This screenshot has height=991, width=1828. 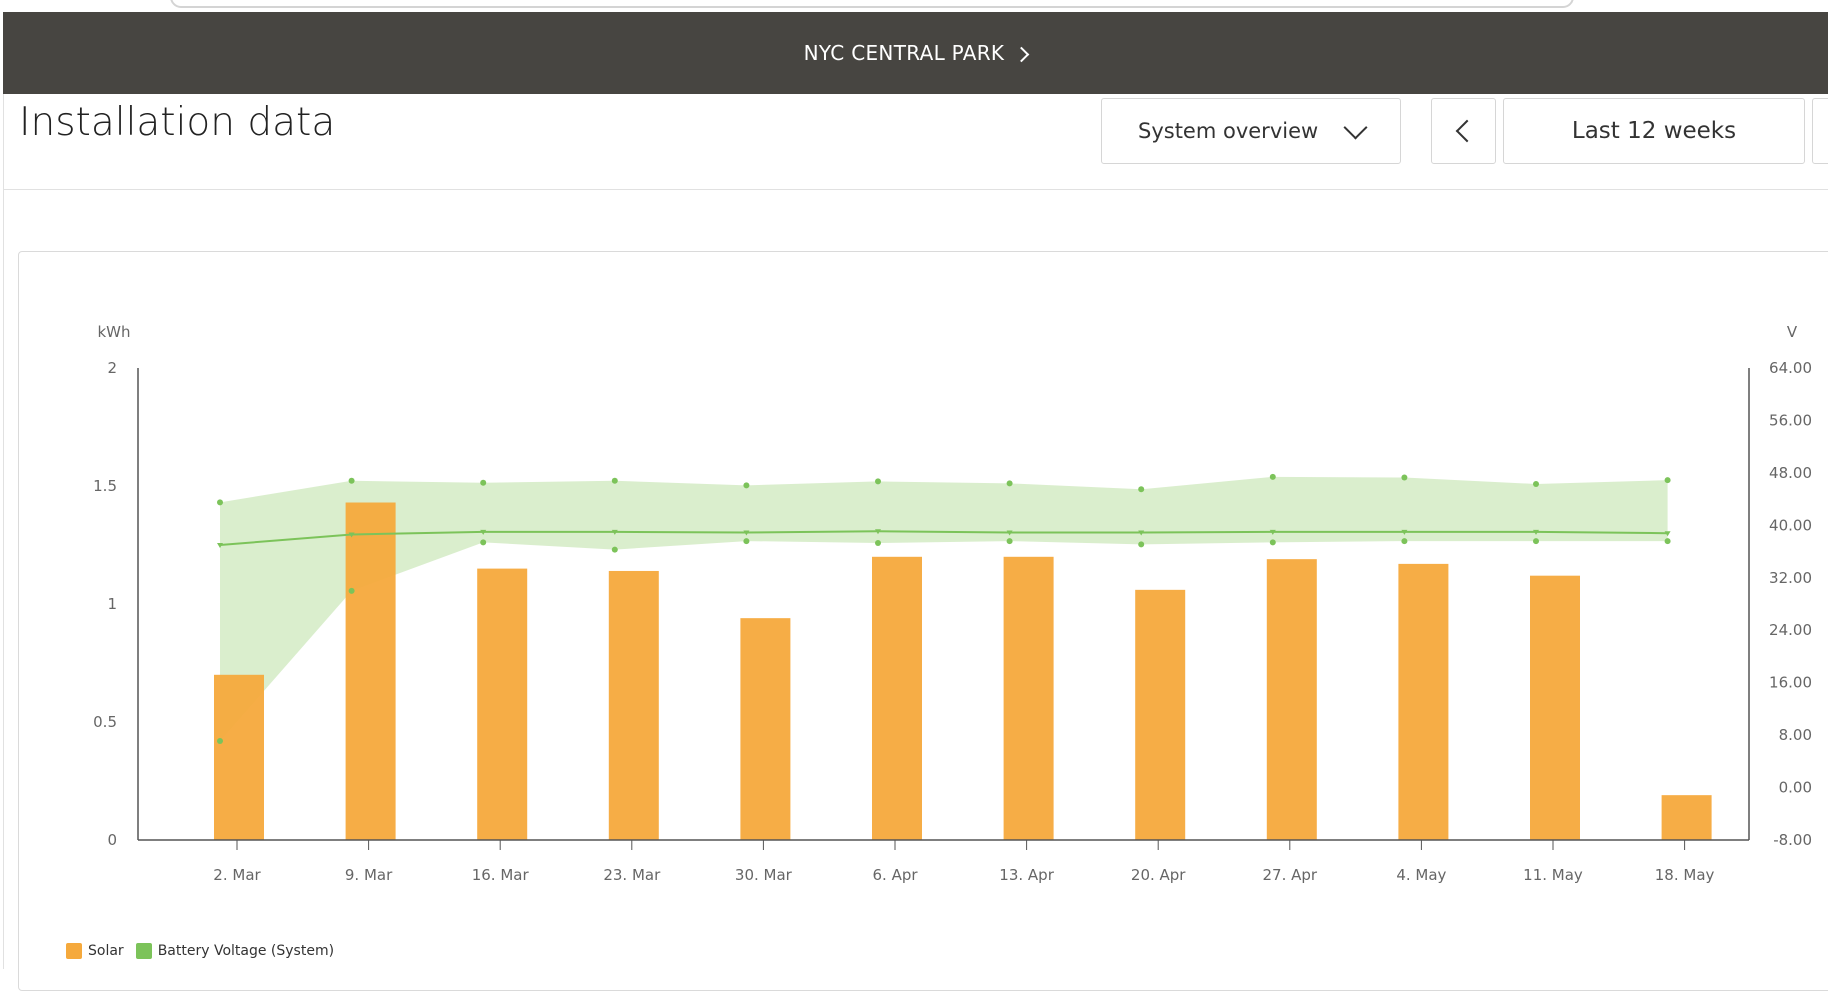 I want to click on battery-voltage-point-27-apr, so click(x=1272, y=532).